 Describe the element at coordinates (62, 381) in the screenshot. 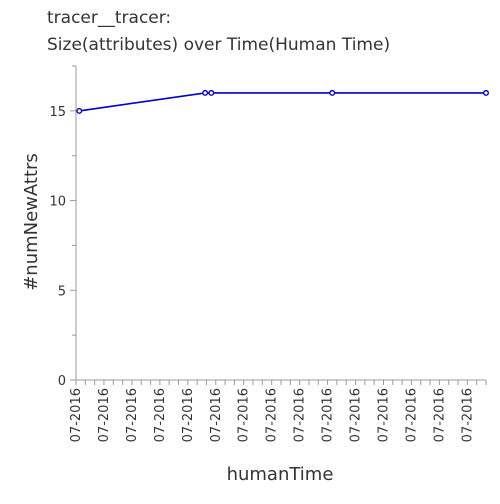

I see `y-tick-label: 0` at that location.